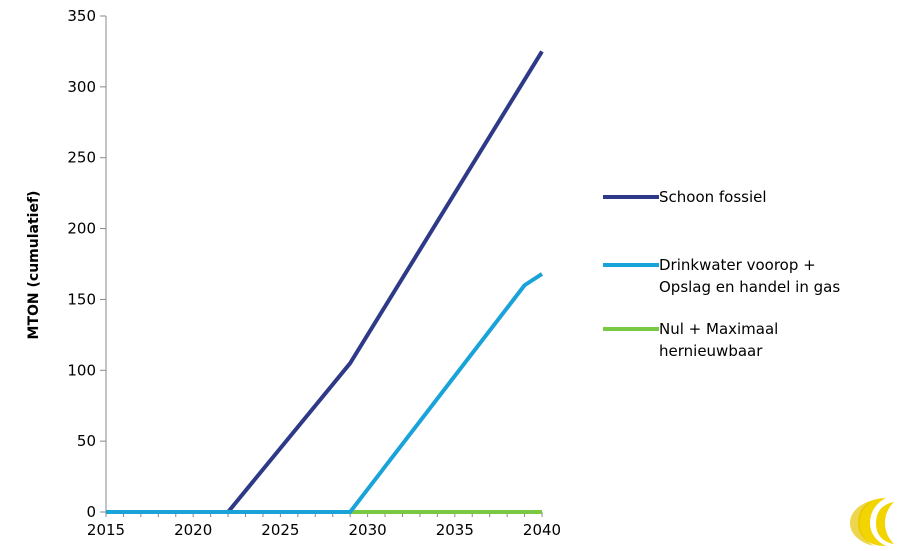 This screenshot has width=897, height=551. What do you see at coordinates (86, 441) in the screenshot?
I see `y-tick-label: 50` at bounding box center [86, 441].